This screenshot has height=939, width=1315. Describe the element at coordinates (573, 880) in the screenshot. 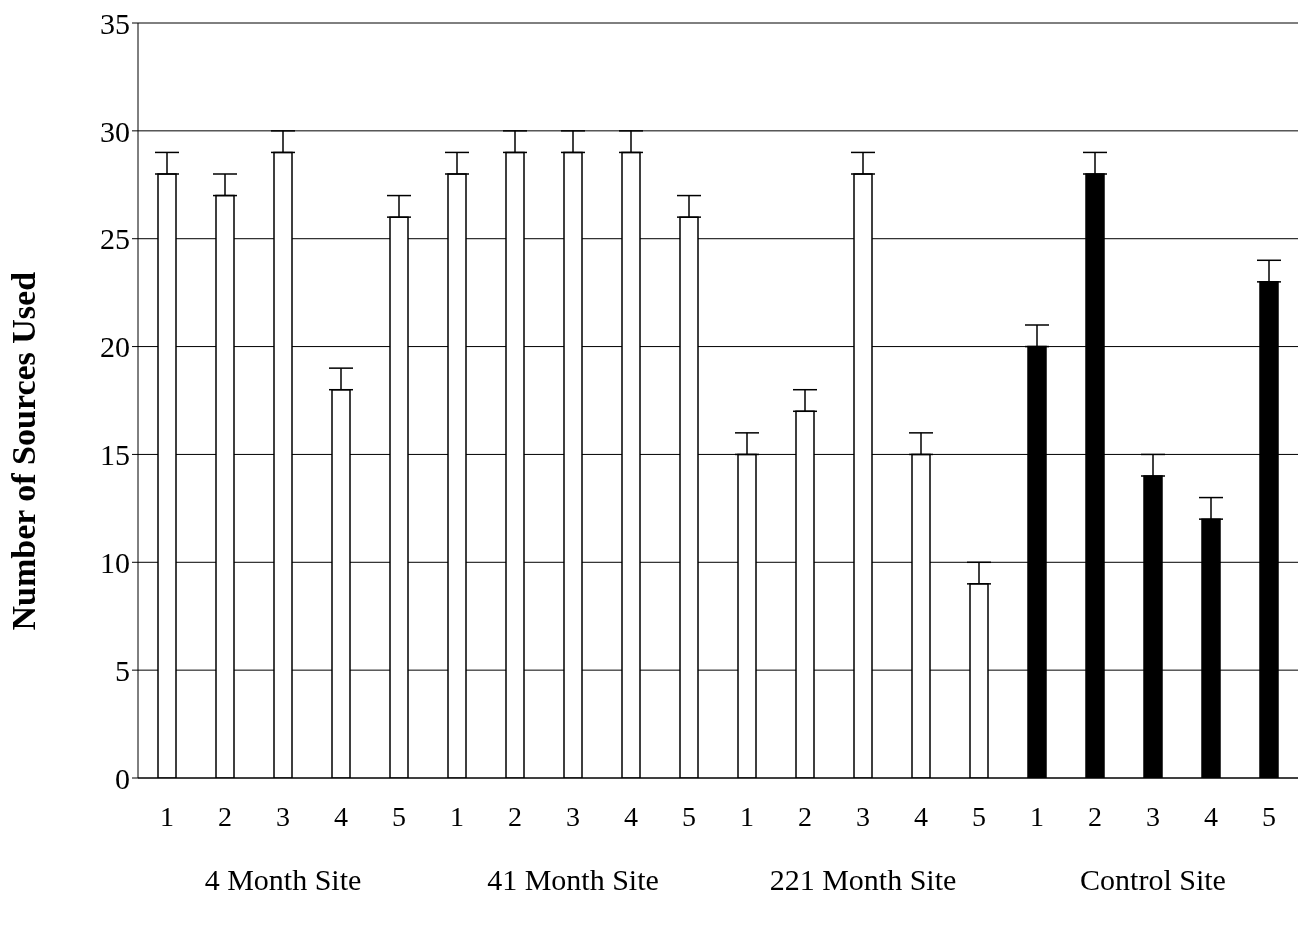

I see `text: 41 Month Site` at that location.